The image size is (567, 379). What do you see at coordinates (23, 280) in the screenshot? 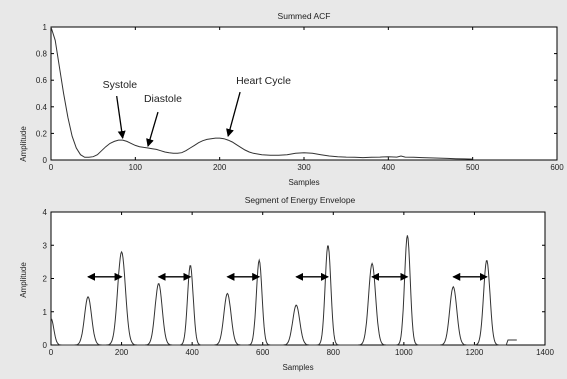
I see `envelope-y-label: Amplitude` at bounding box center [23, 280].